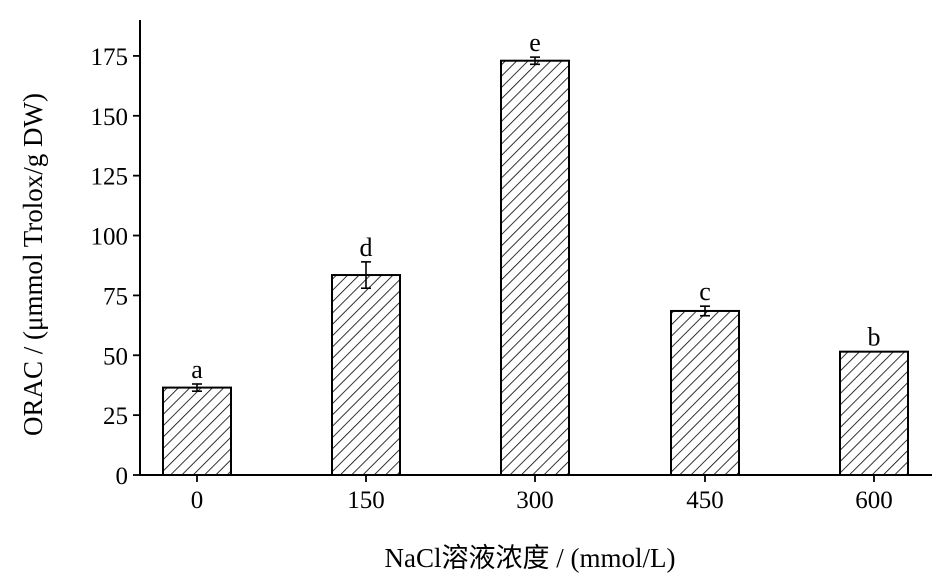 This screenshot has width=946, height=579. What do you see at coordinates (366, 500) in the screenshot?
I see `x-tick-label: 150` at bounding box center [366, 500].